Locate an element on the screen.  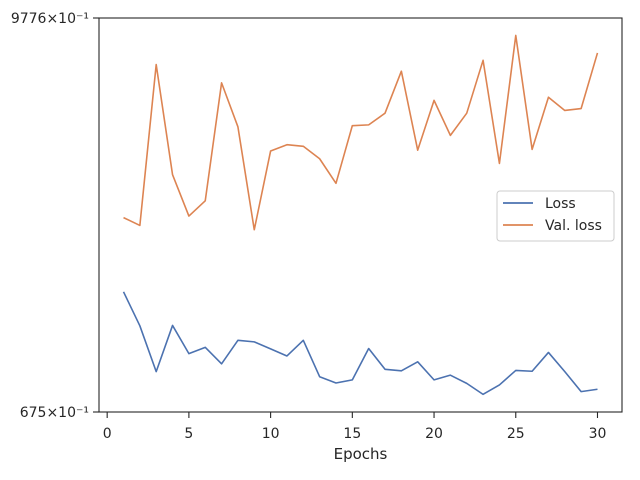
y-axis-ticks: 9776×10⁻¹ 675×10⁻¹ is located at coordinates (55, 216).